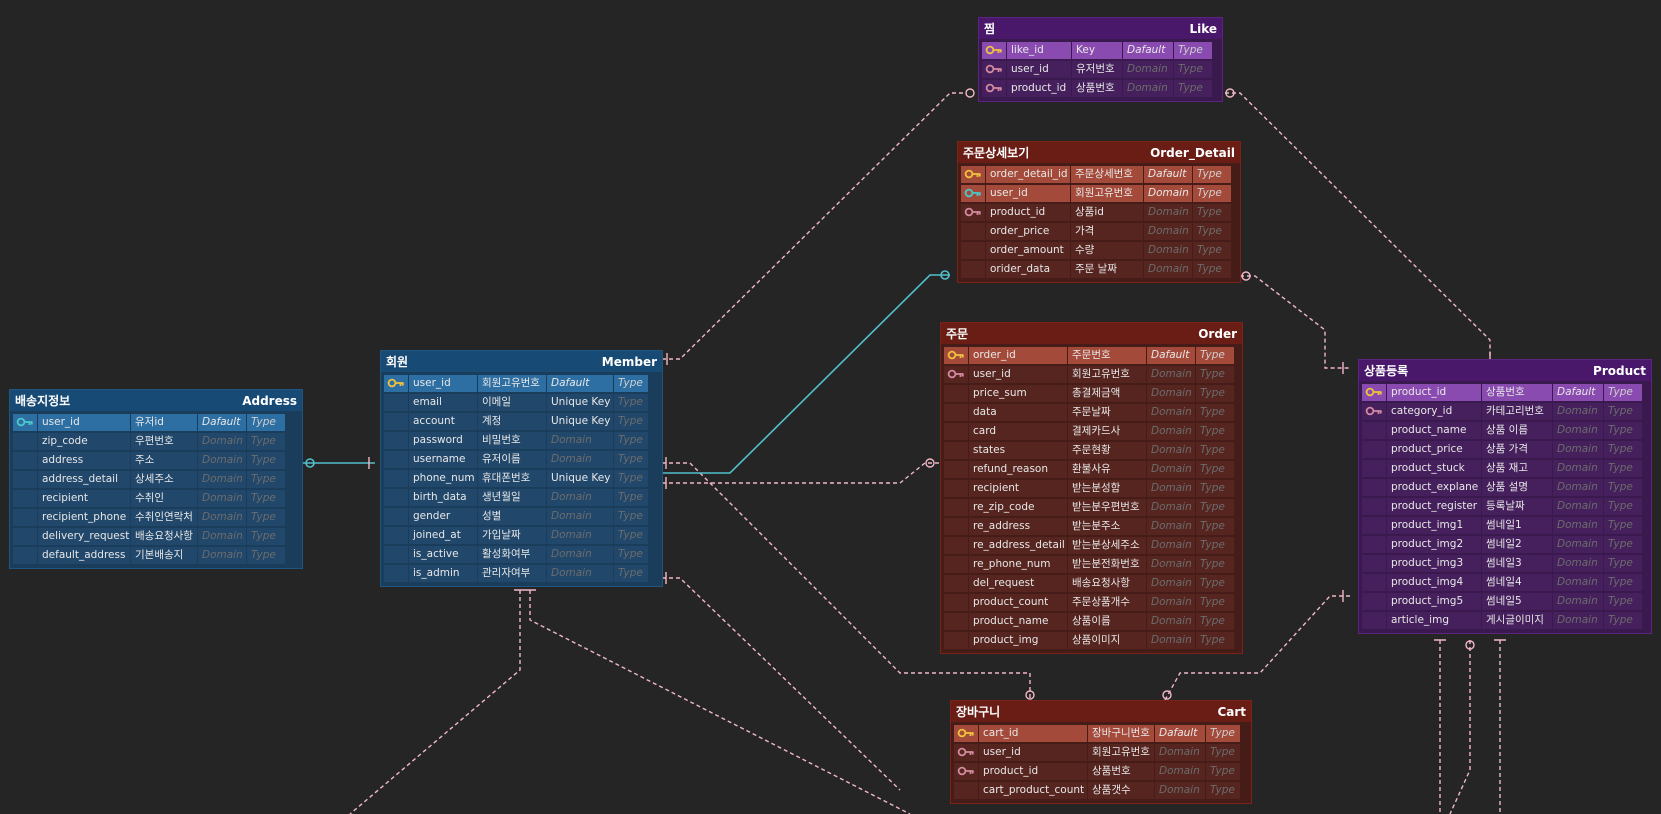  What do you see at coordinates (1099, 231) in the screenshot?
I see `column-row: order_price 가격 Domain Type` at bounding box center [1099, 231].